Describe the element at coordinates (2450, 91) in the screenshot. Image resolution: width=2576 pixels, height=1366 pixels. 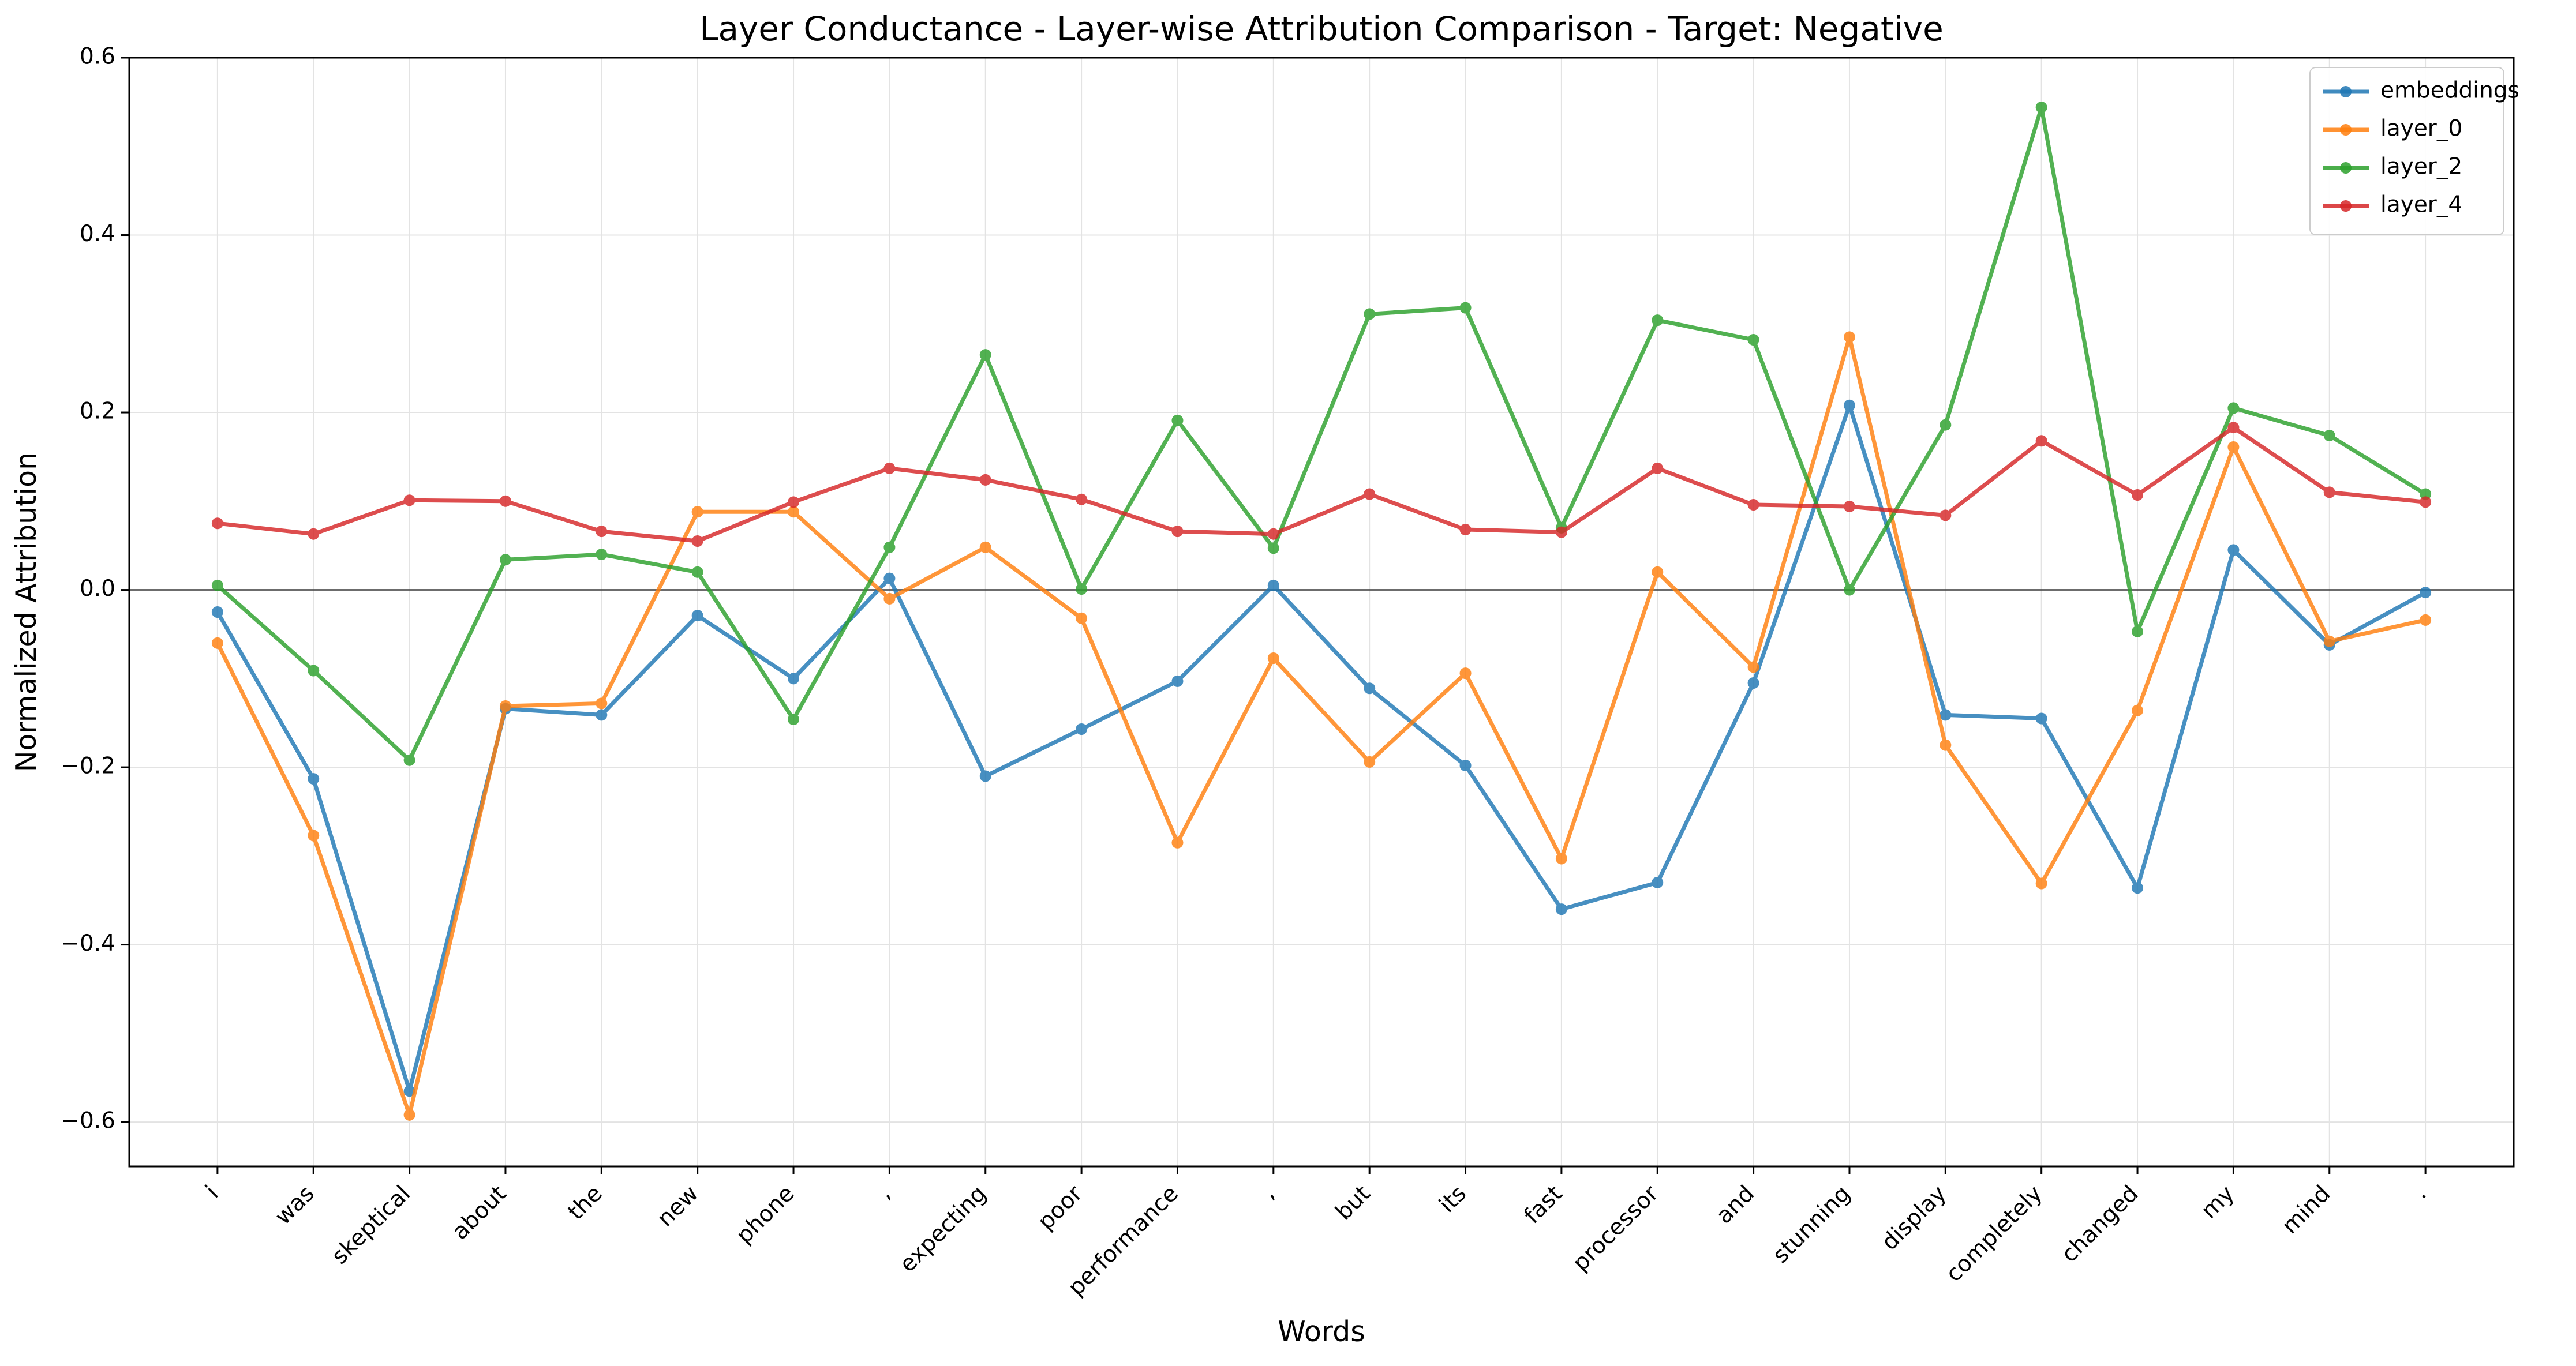
I see `legend-label-embeddings: embeddings` at that location.